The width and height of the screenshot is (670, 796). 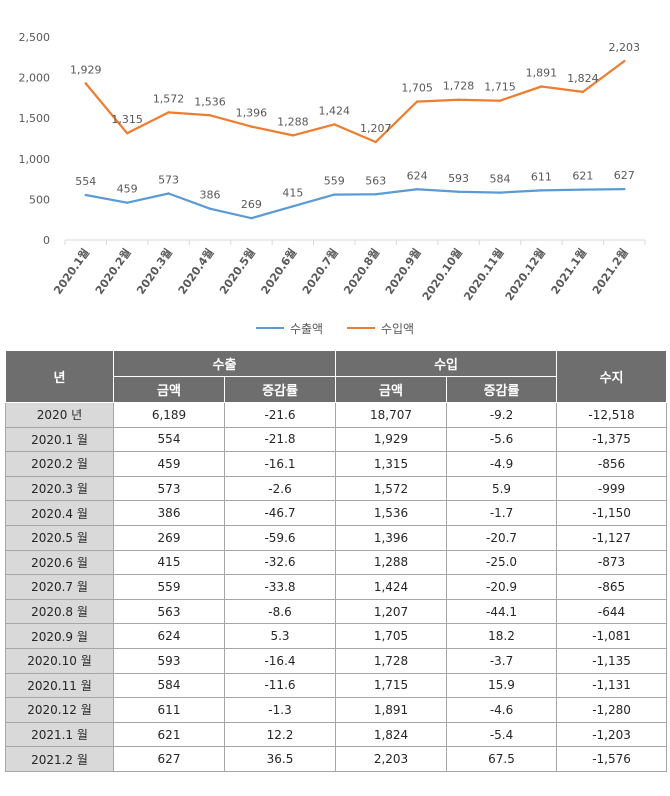 I want to click on cell-balance: -644, so click(x=612, y=611).